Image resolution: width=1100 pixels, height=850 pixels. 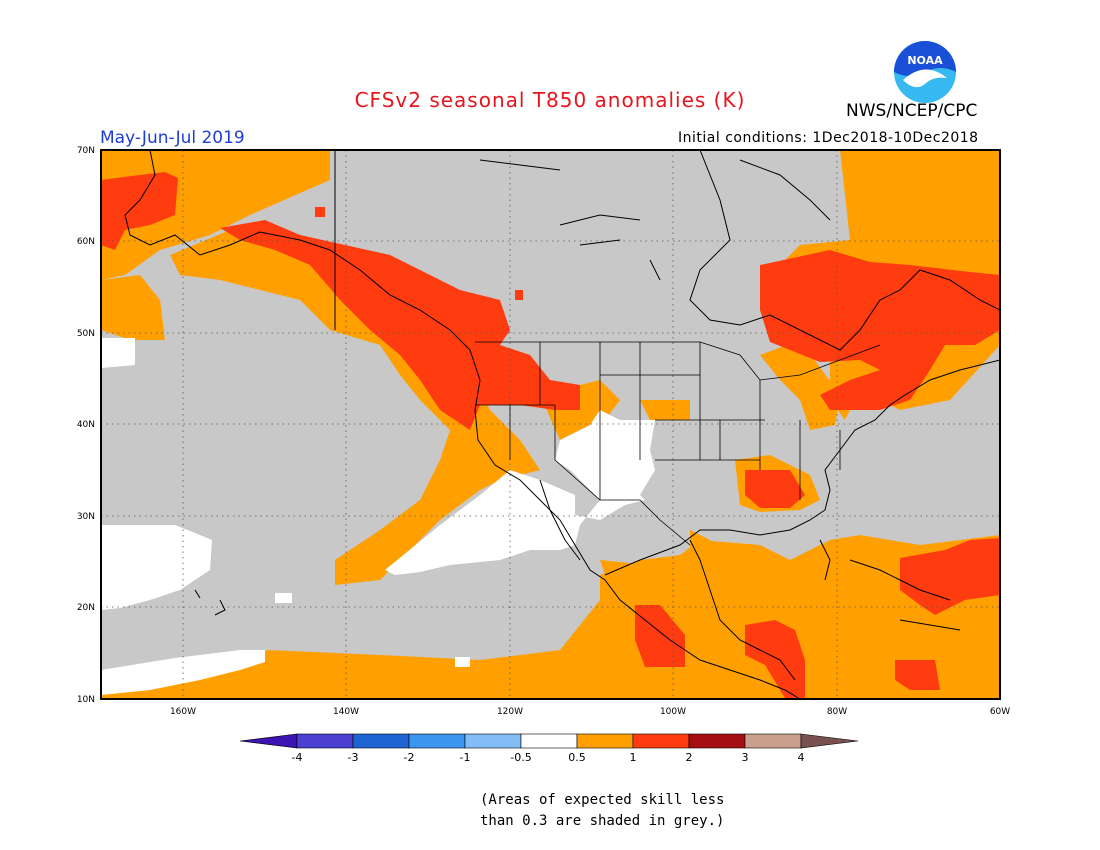 I want to click on lat-label: 40N, so click(x=86, y=425).